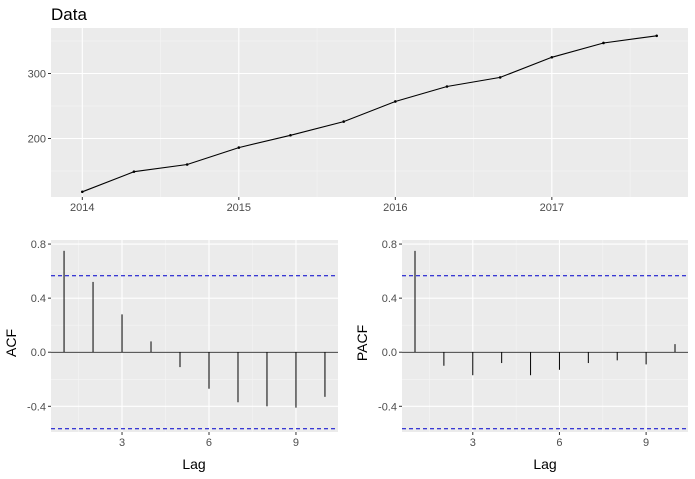  Describe the element at coordinates (82, 208) in the screenshot. I see `ts-x-tick-label: 2014` at that location.